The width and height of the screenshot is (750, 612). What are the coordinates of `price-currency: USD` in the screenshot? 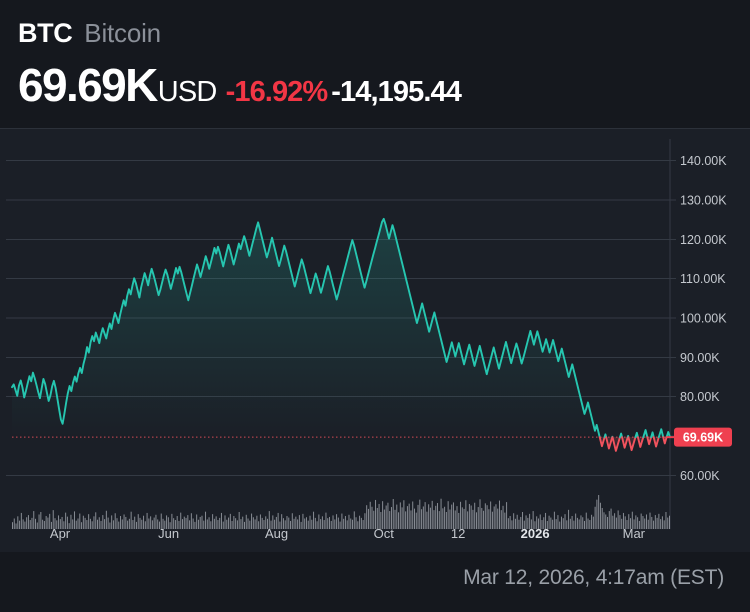 It's located at (187, 92).